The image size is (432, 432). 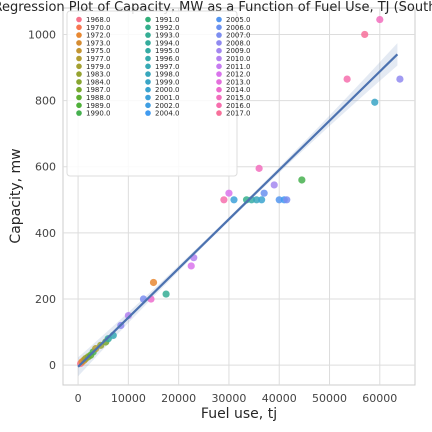 What do you see at coordinates (167, 67) in the screenshot?
I see `legend-label: 1997.0` at bounding box center [167, 67].